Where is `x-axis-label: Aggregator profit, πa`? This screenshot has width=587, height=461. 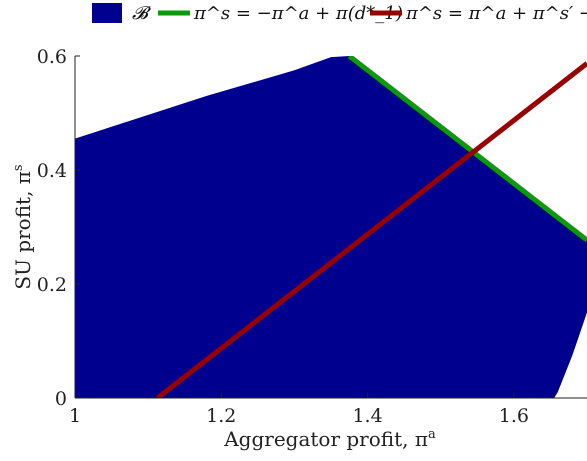
x-axis-label: Aggregator profit, πa is located at coordinates (329, 439).